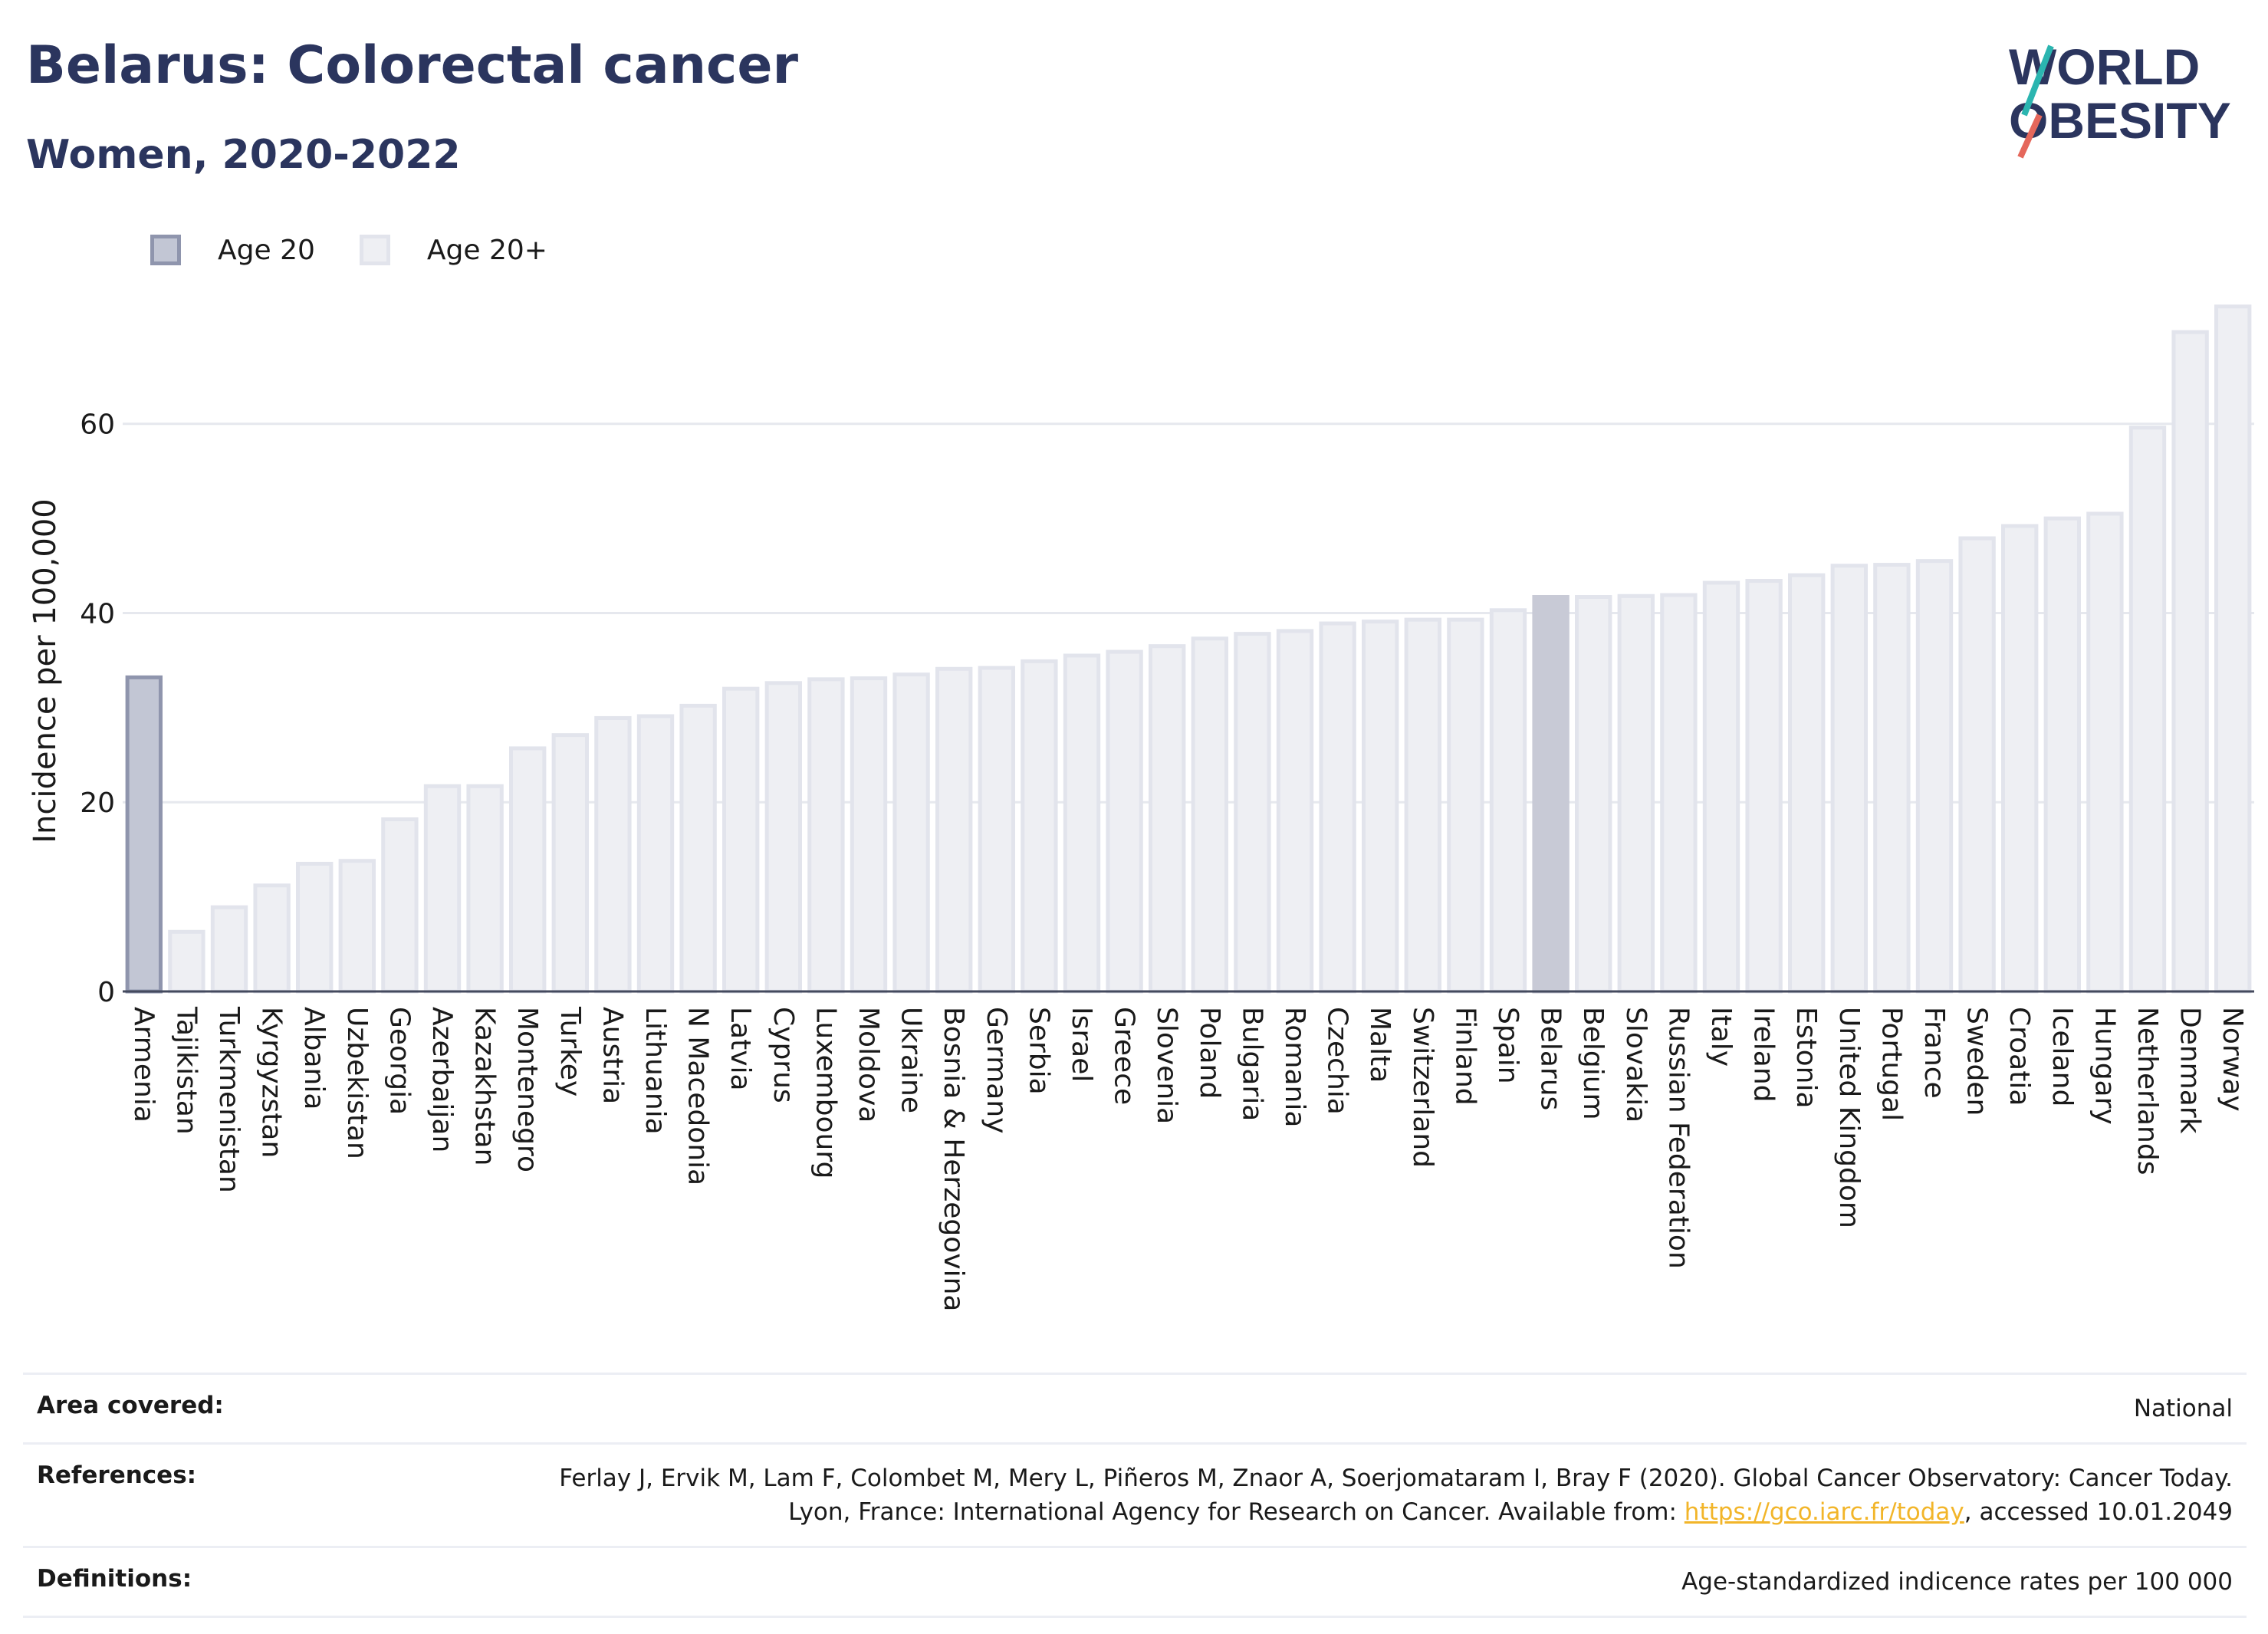 This screenshot has width=2268, height=1634. I want to click on bar-bulgaria, so click(1252, 813).